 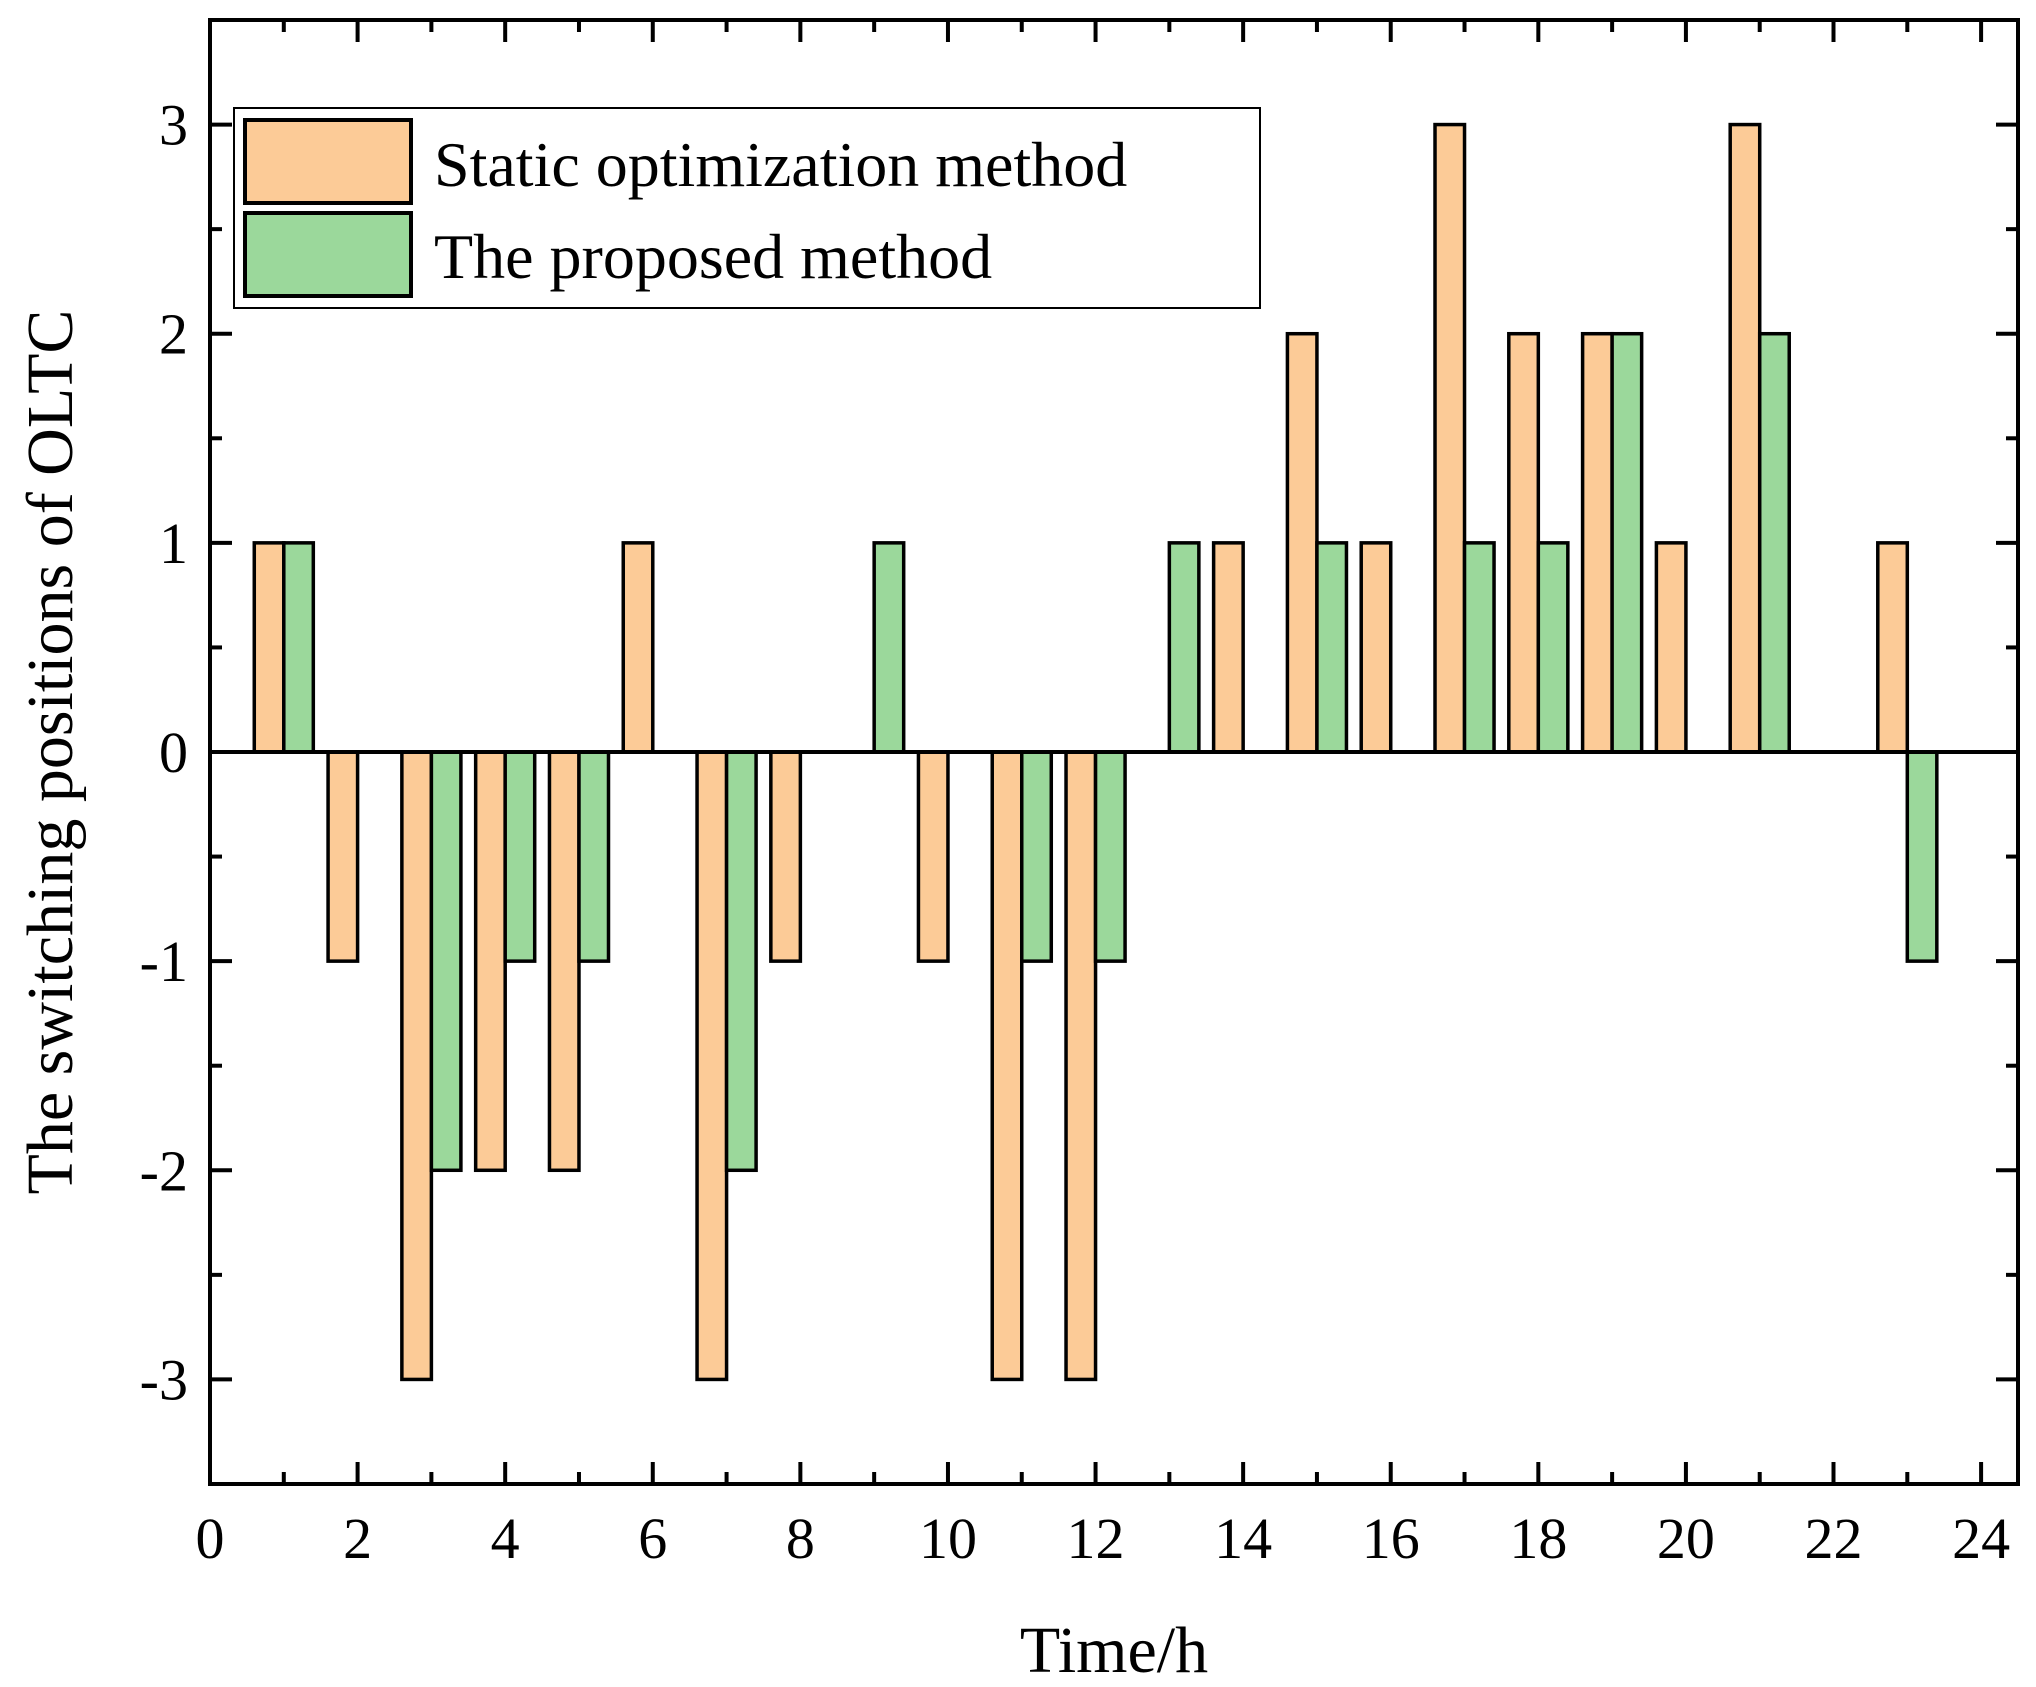 I want to click on bar-static-t12, so click(x=1081, y=1066).